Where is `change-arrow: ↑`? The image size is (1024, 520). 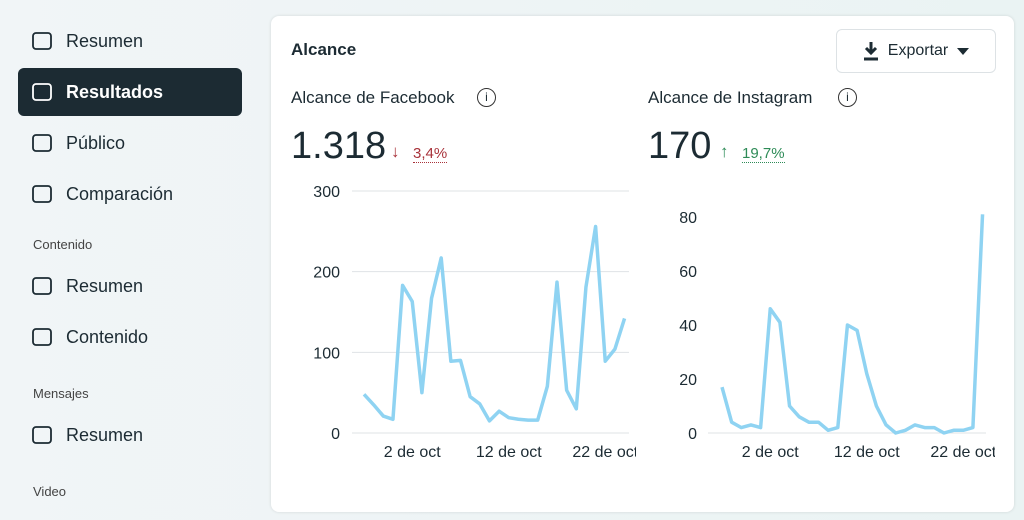
change-arrow: ↑ is located at coordinates (724, 151).